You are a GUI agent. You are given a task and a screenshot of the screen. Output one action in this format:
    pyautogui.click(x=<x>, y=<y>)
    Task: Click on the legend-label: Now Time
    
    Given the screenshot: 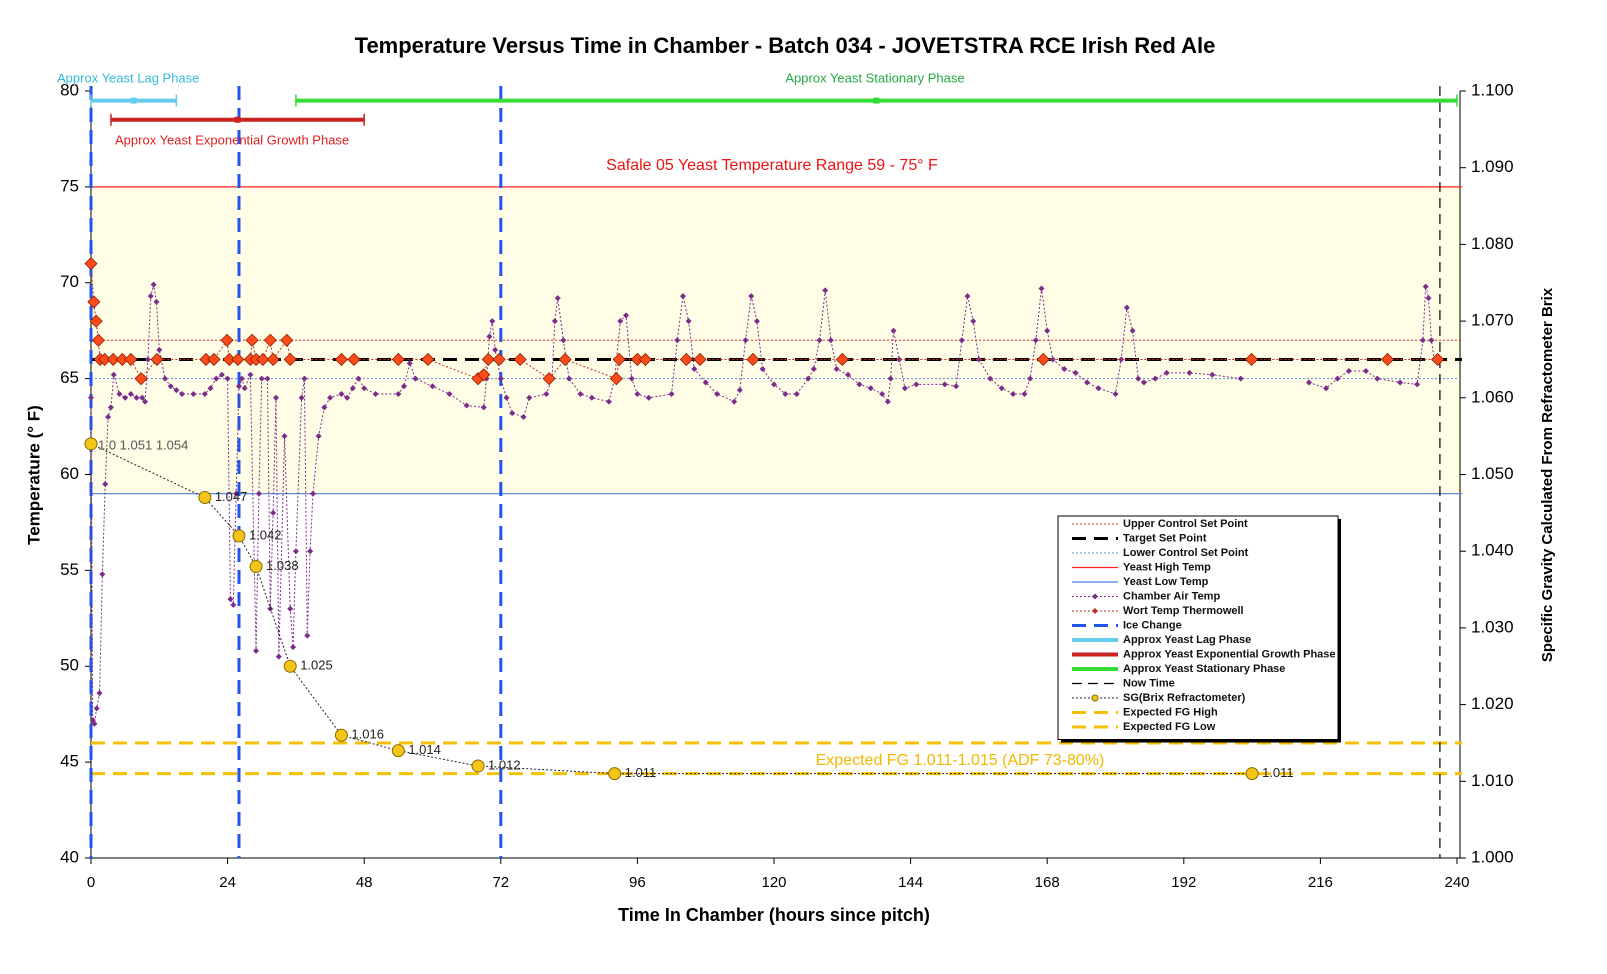 What is the action you would take?
    pyautogui.click(x=1149, y=683)
    